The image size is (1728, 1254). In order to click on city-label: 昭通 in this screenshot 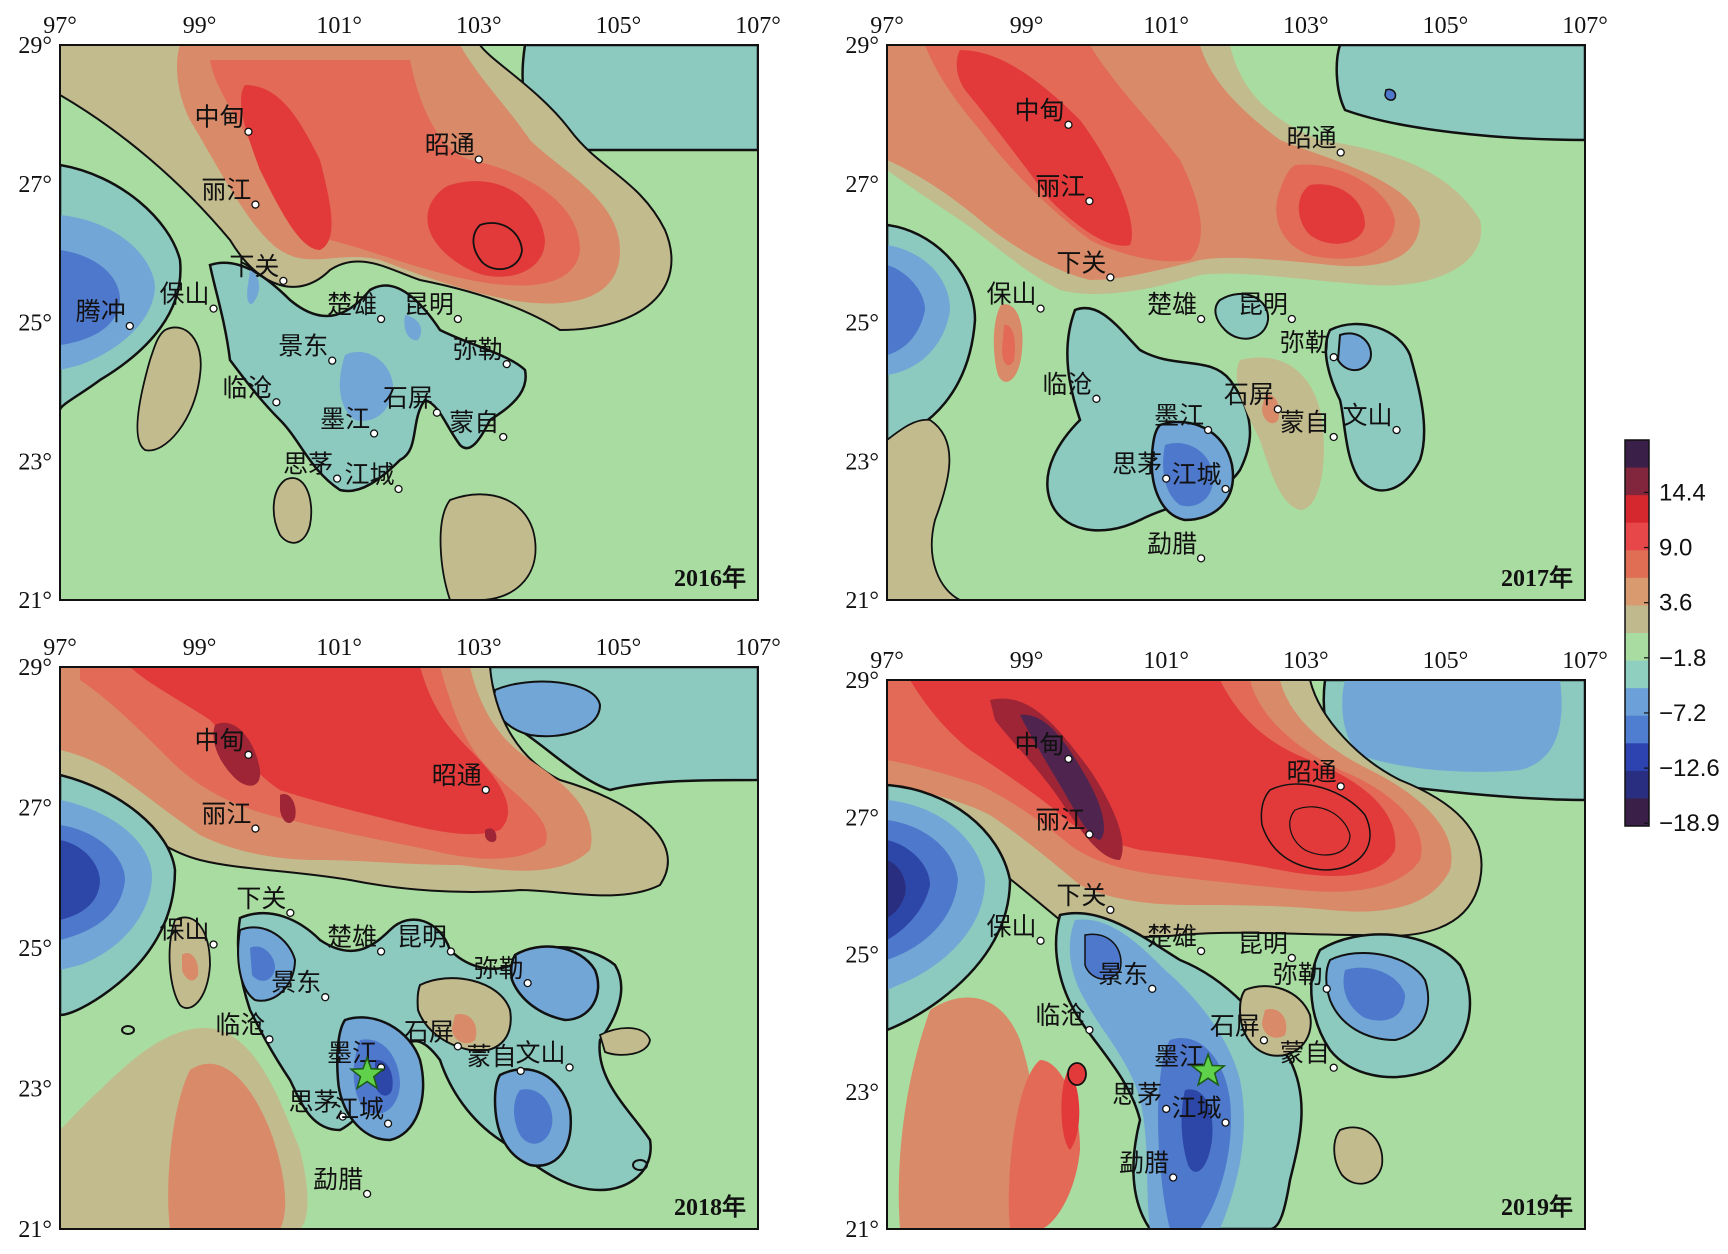, I will do `click(1312, 138)`.